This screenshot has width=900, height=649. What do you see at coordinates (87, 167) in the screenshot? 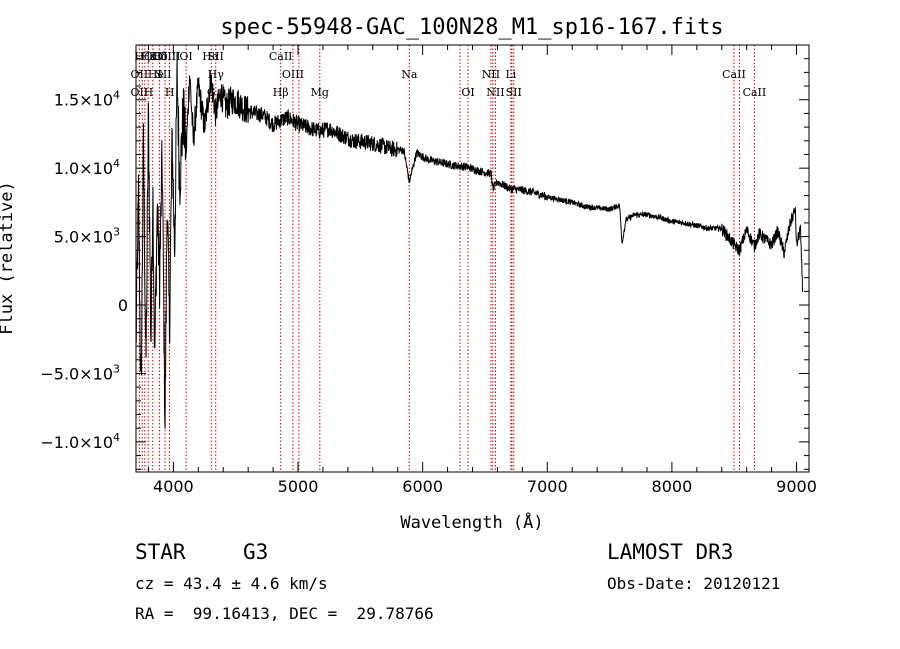
I see `y-tick-label: 1.0×10⁴` at bounding box center [87, 167].